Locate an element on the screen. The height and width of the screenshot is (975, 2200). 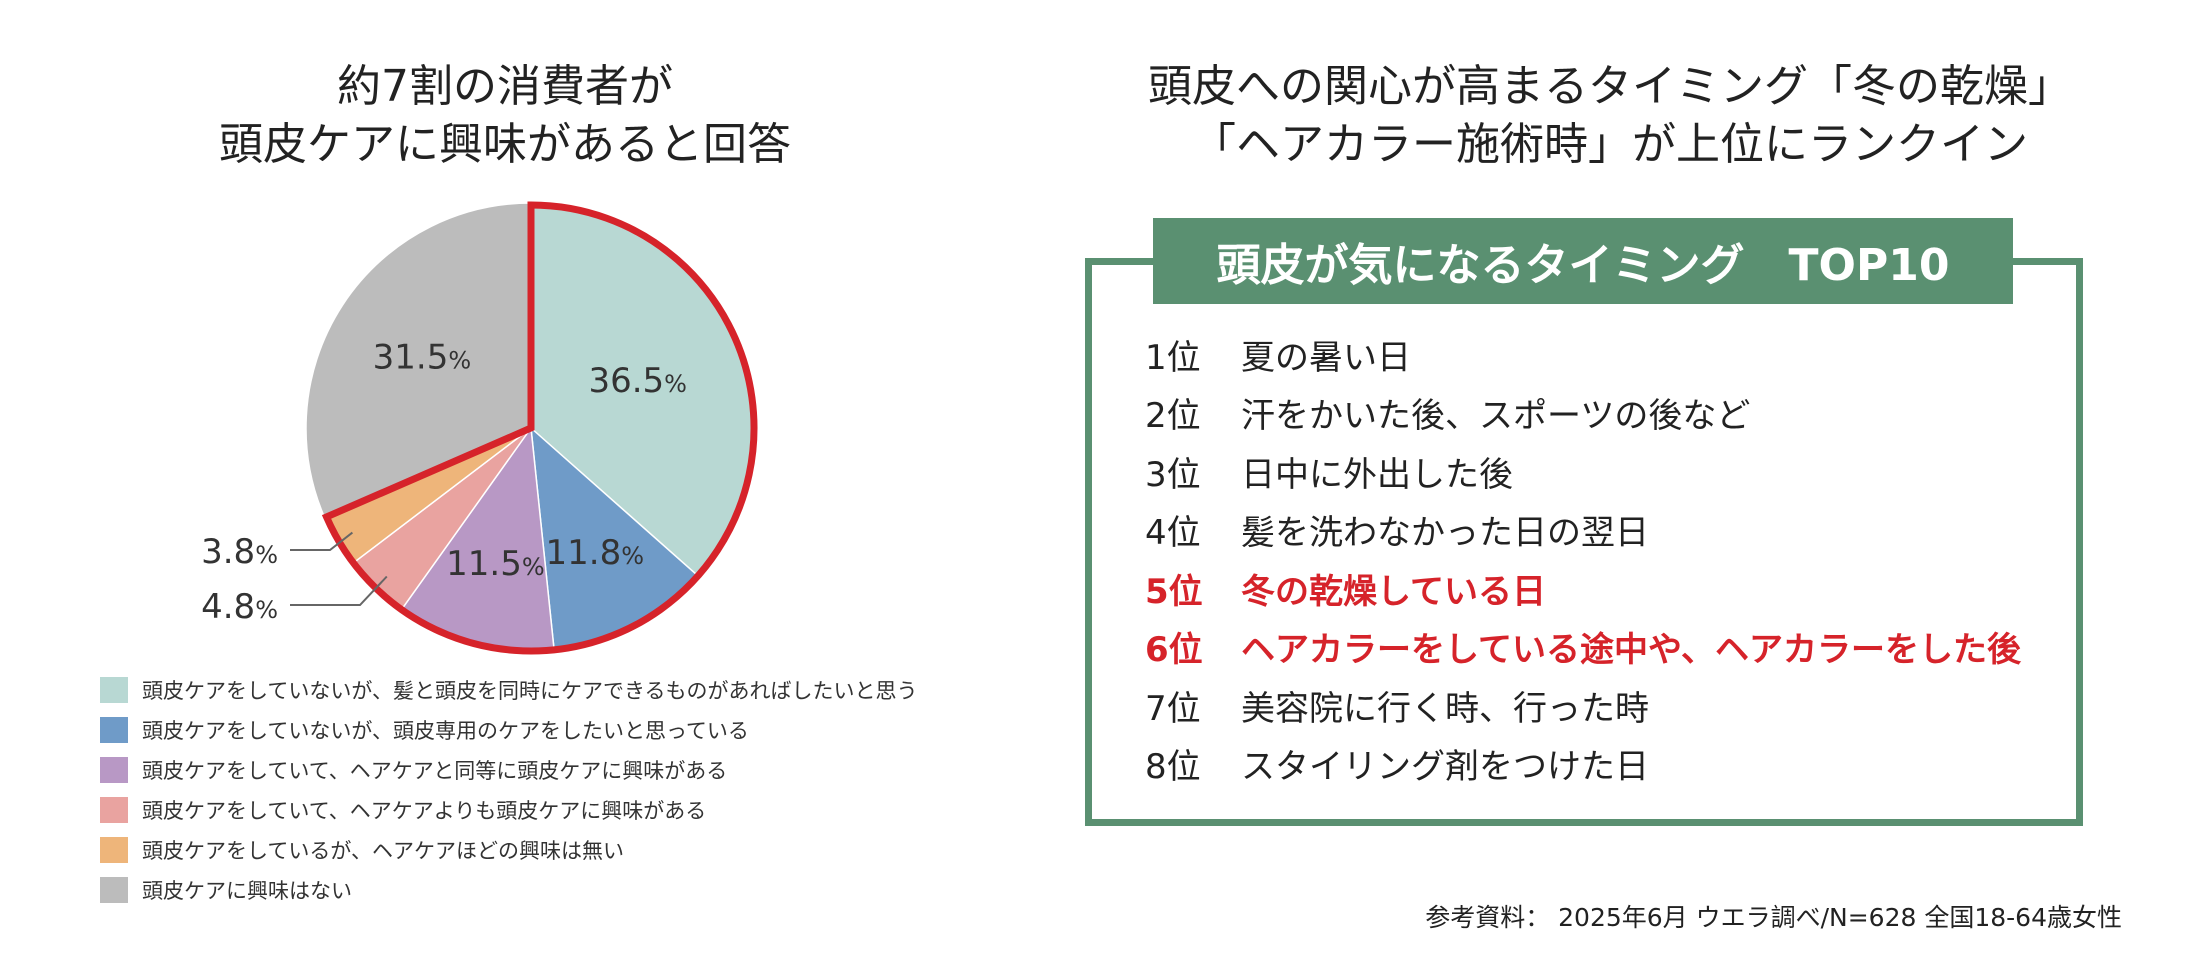
ranking-item: 6位 ヘアカラーをしている途中や、ヘアカラーをした後 is located at coordinates (1595, 647).